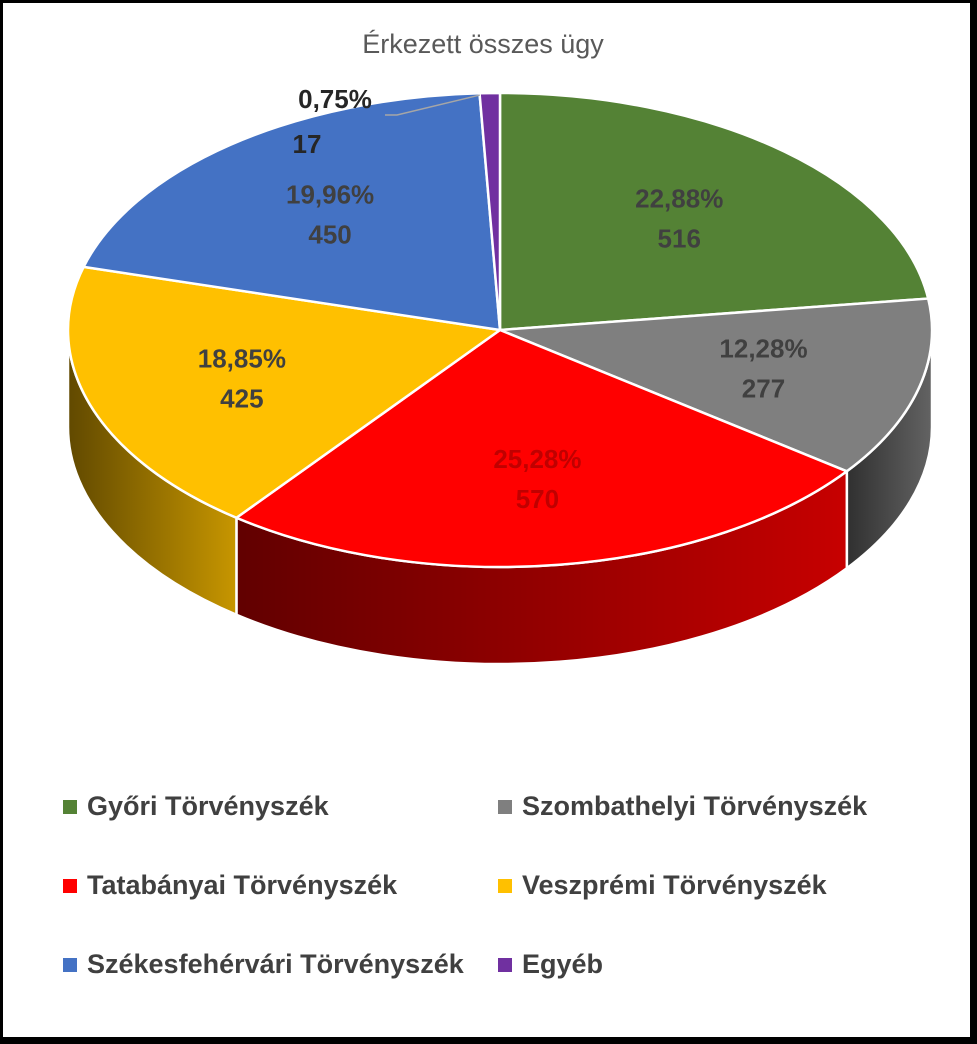  Describe the element at coordinates (505, 965) in the screenshot. I see `legend-swatch-egyeb` at that location.